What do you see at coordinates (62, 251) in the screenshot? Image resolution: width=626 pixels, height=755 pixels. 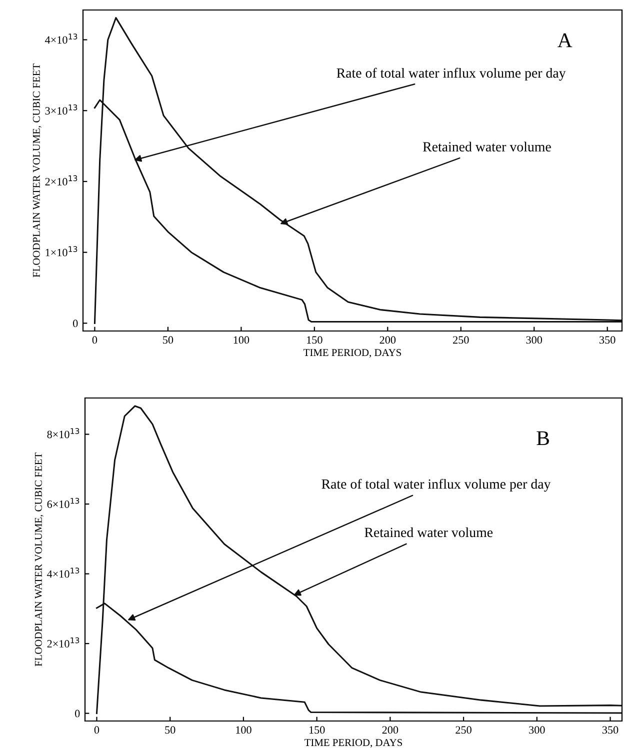 I see `y-tick-label: 1×10$^{13}$` at bounding box center [62, 251].